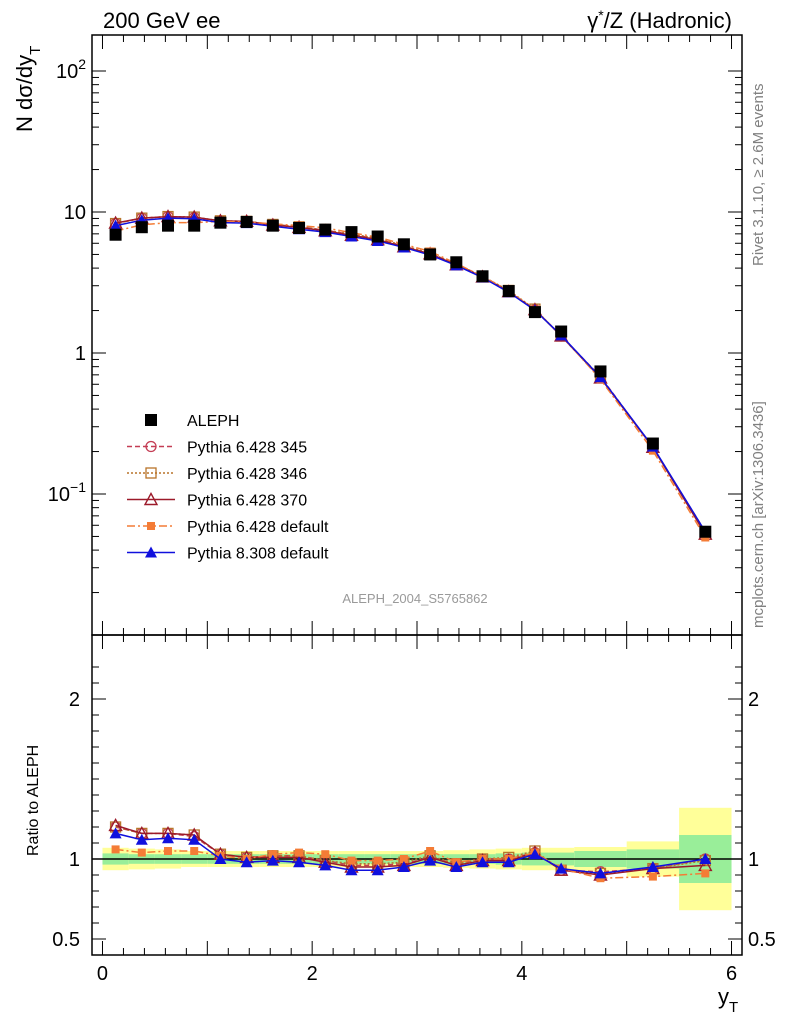 This screenshot has width=786, height=1024. I want to click on y-tick-label-base: 1, so click(80, 354).